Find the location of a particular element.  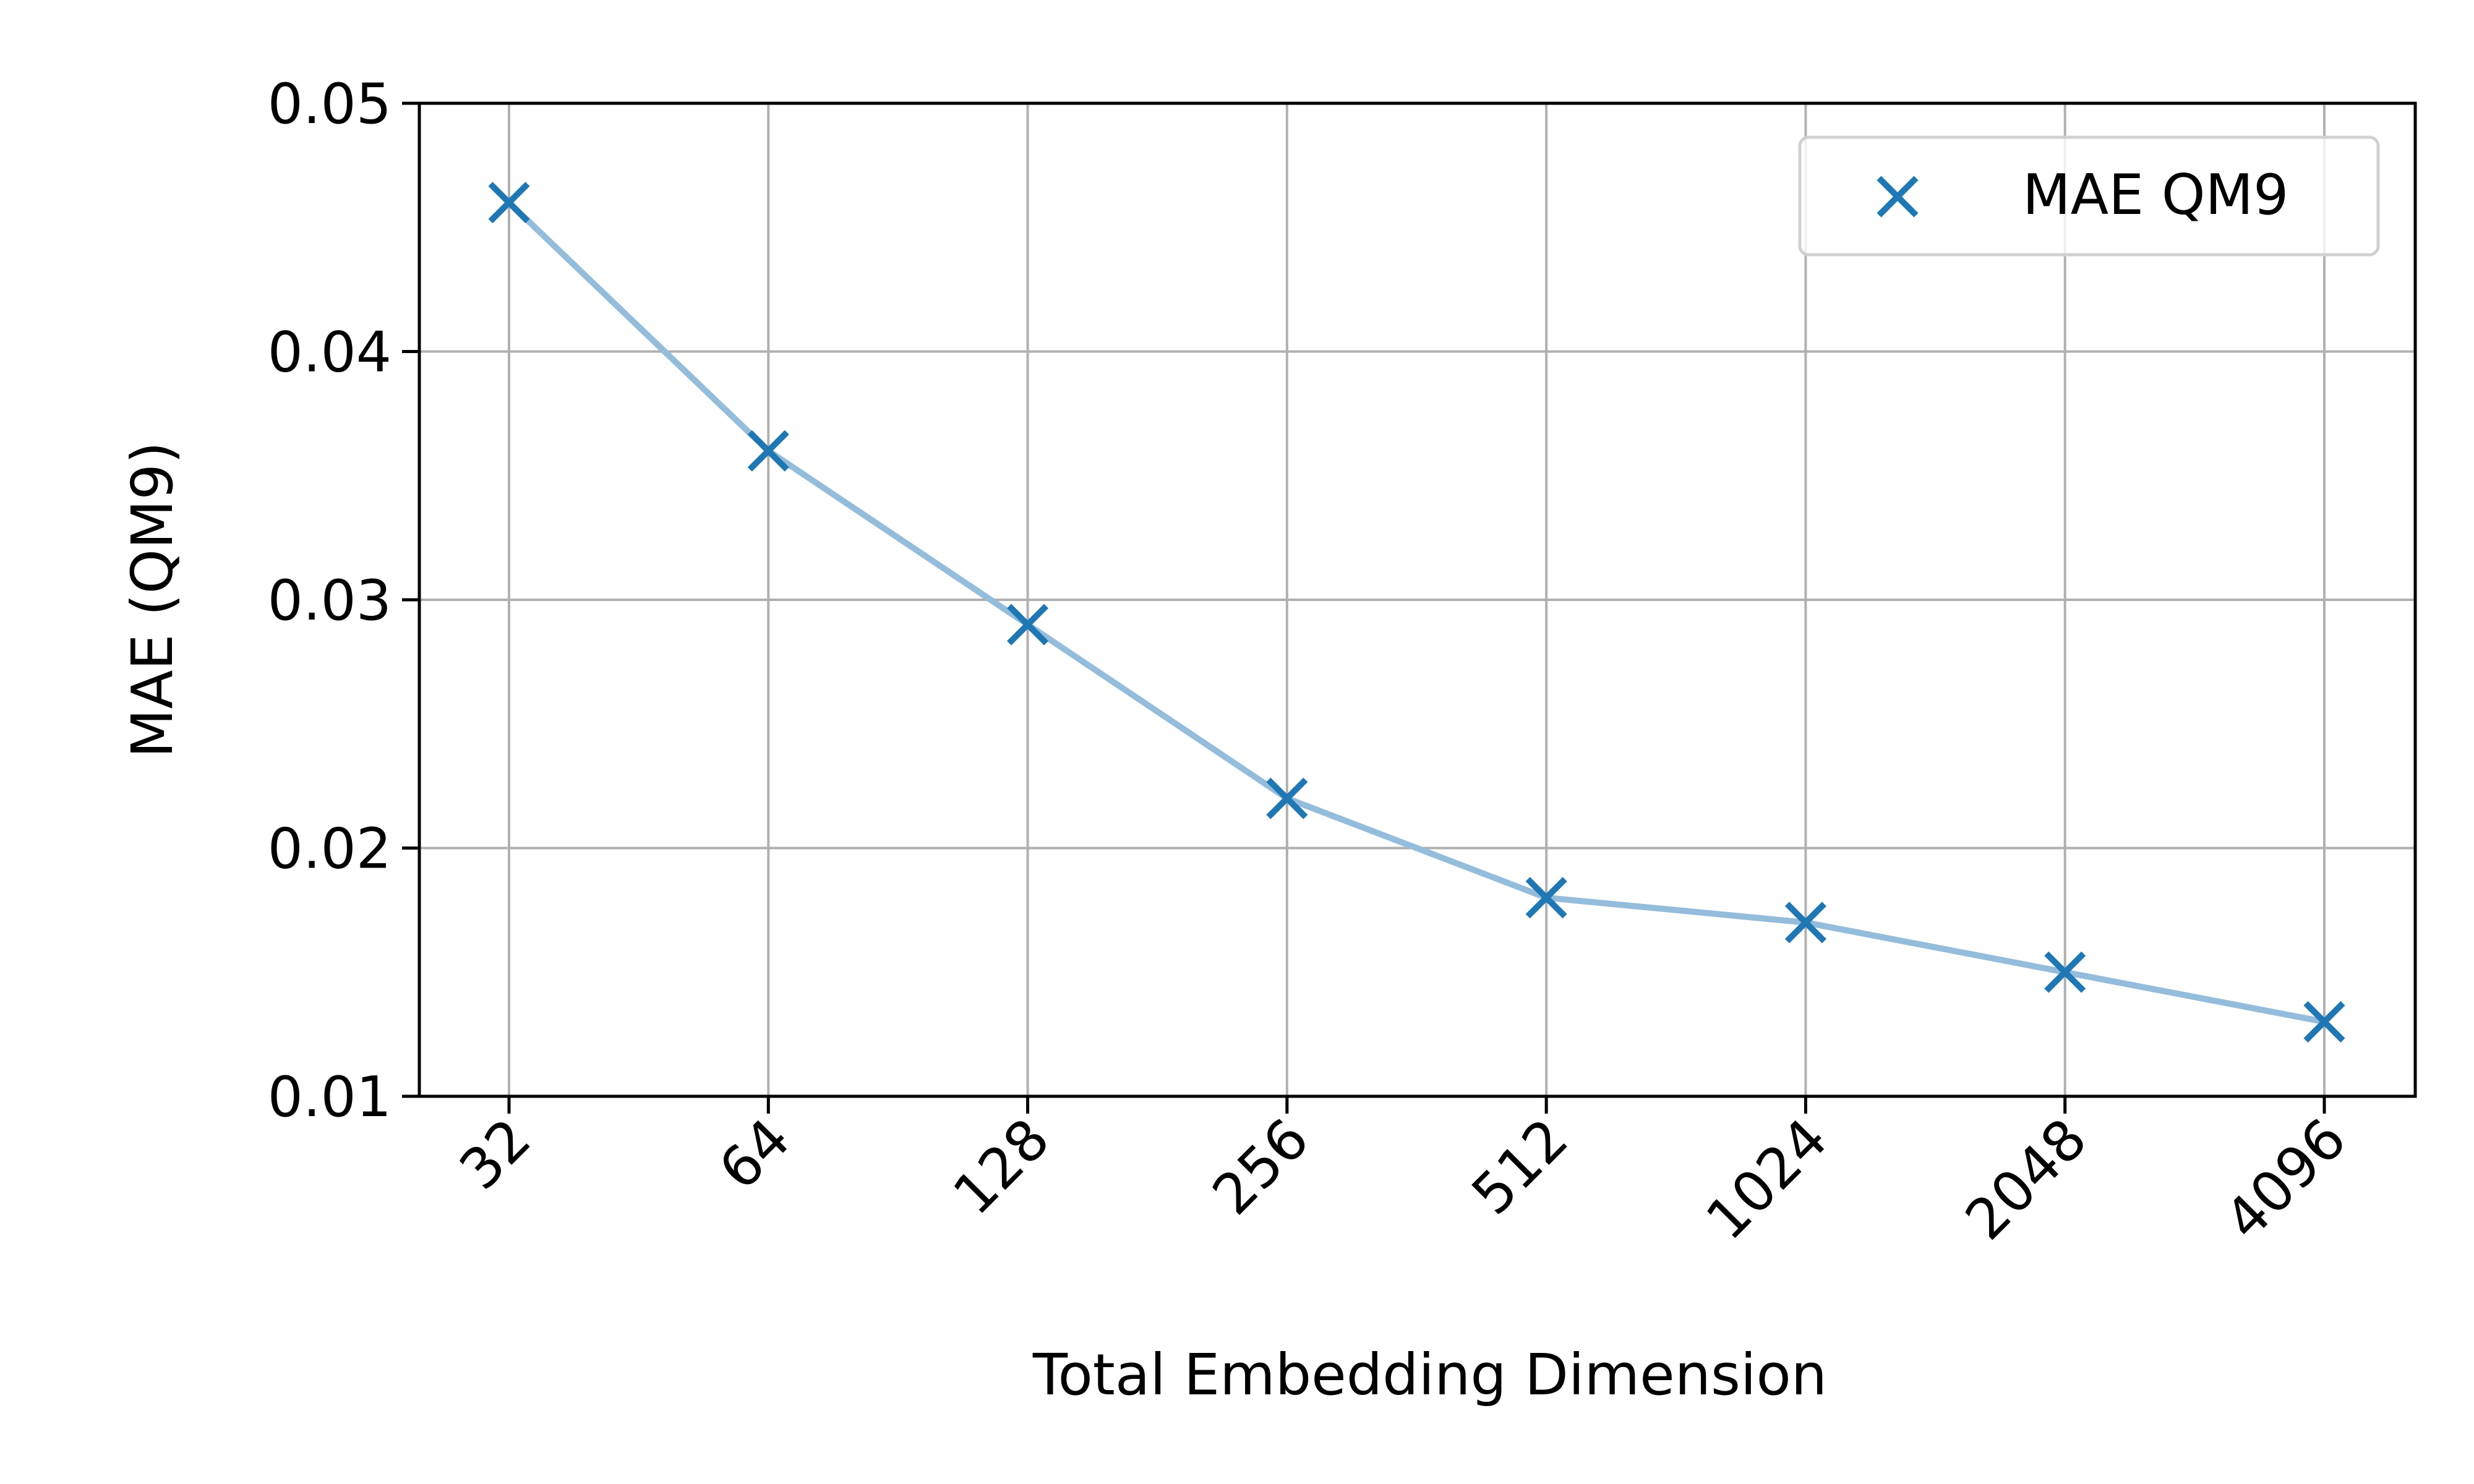

legend-box is located at coordinates (2089, 196).